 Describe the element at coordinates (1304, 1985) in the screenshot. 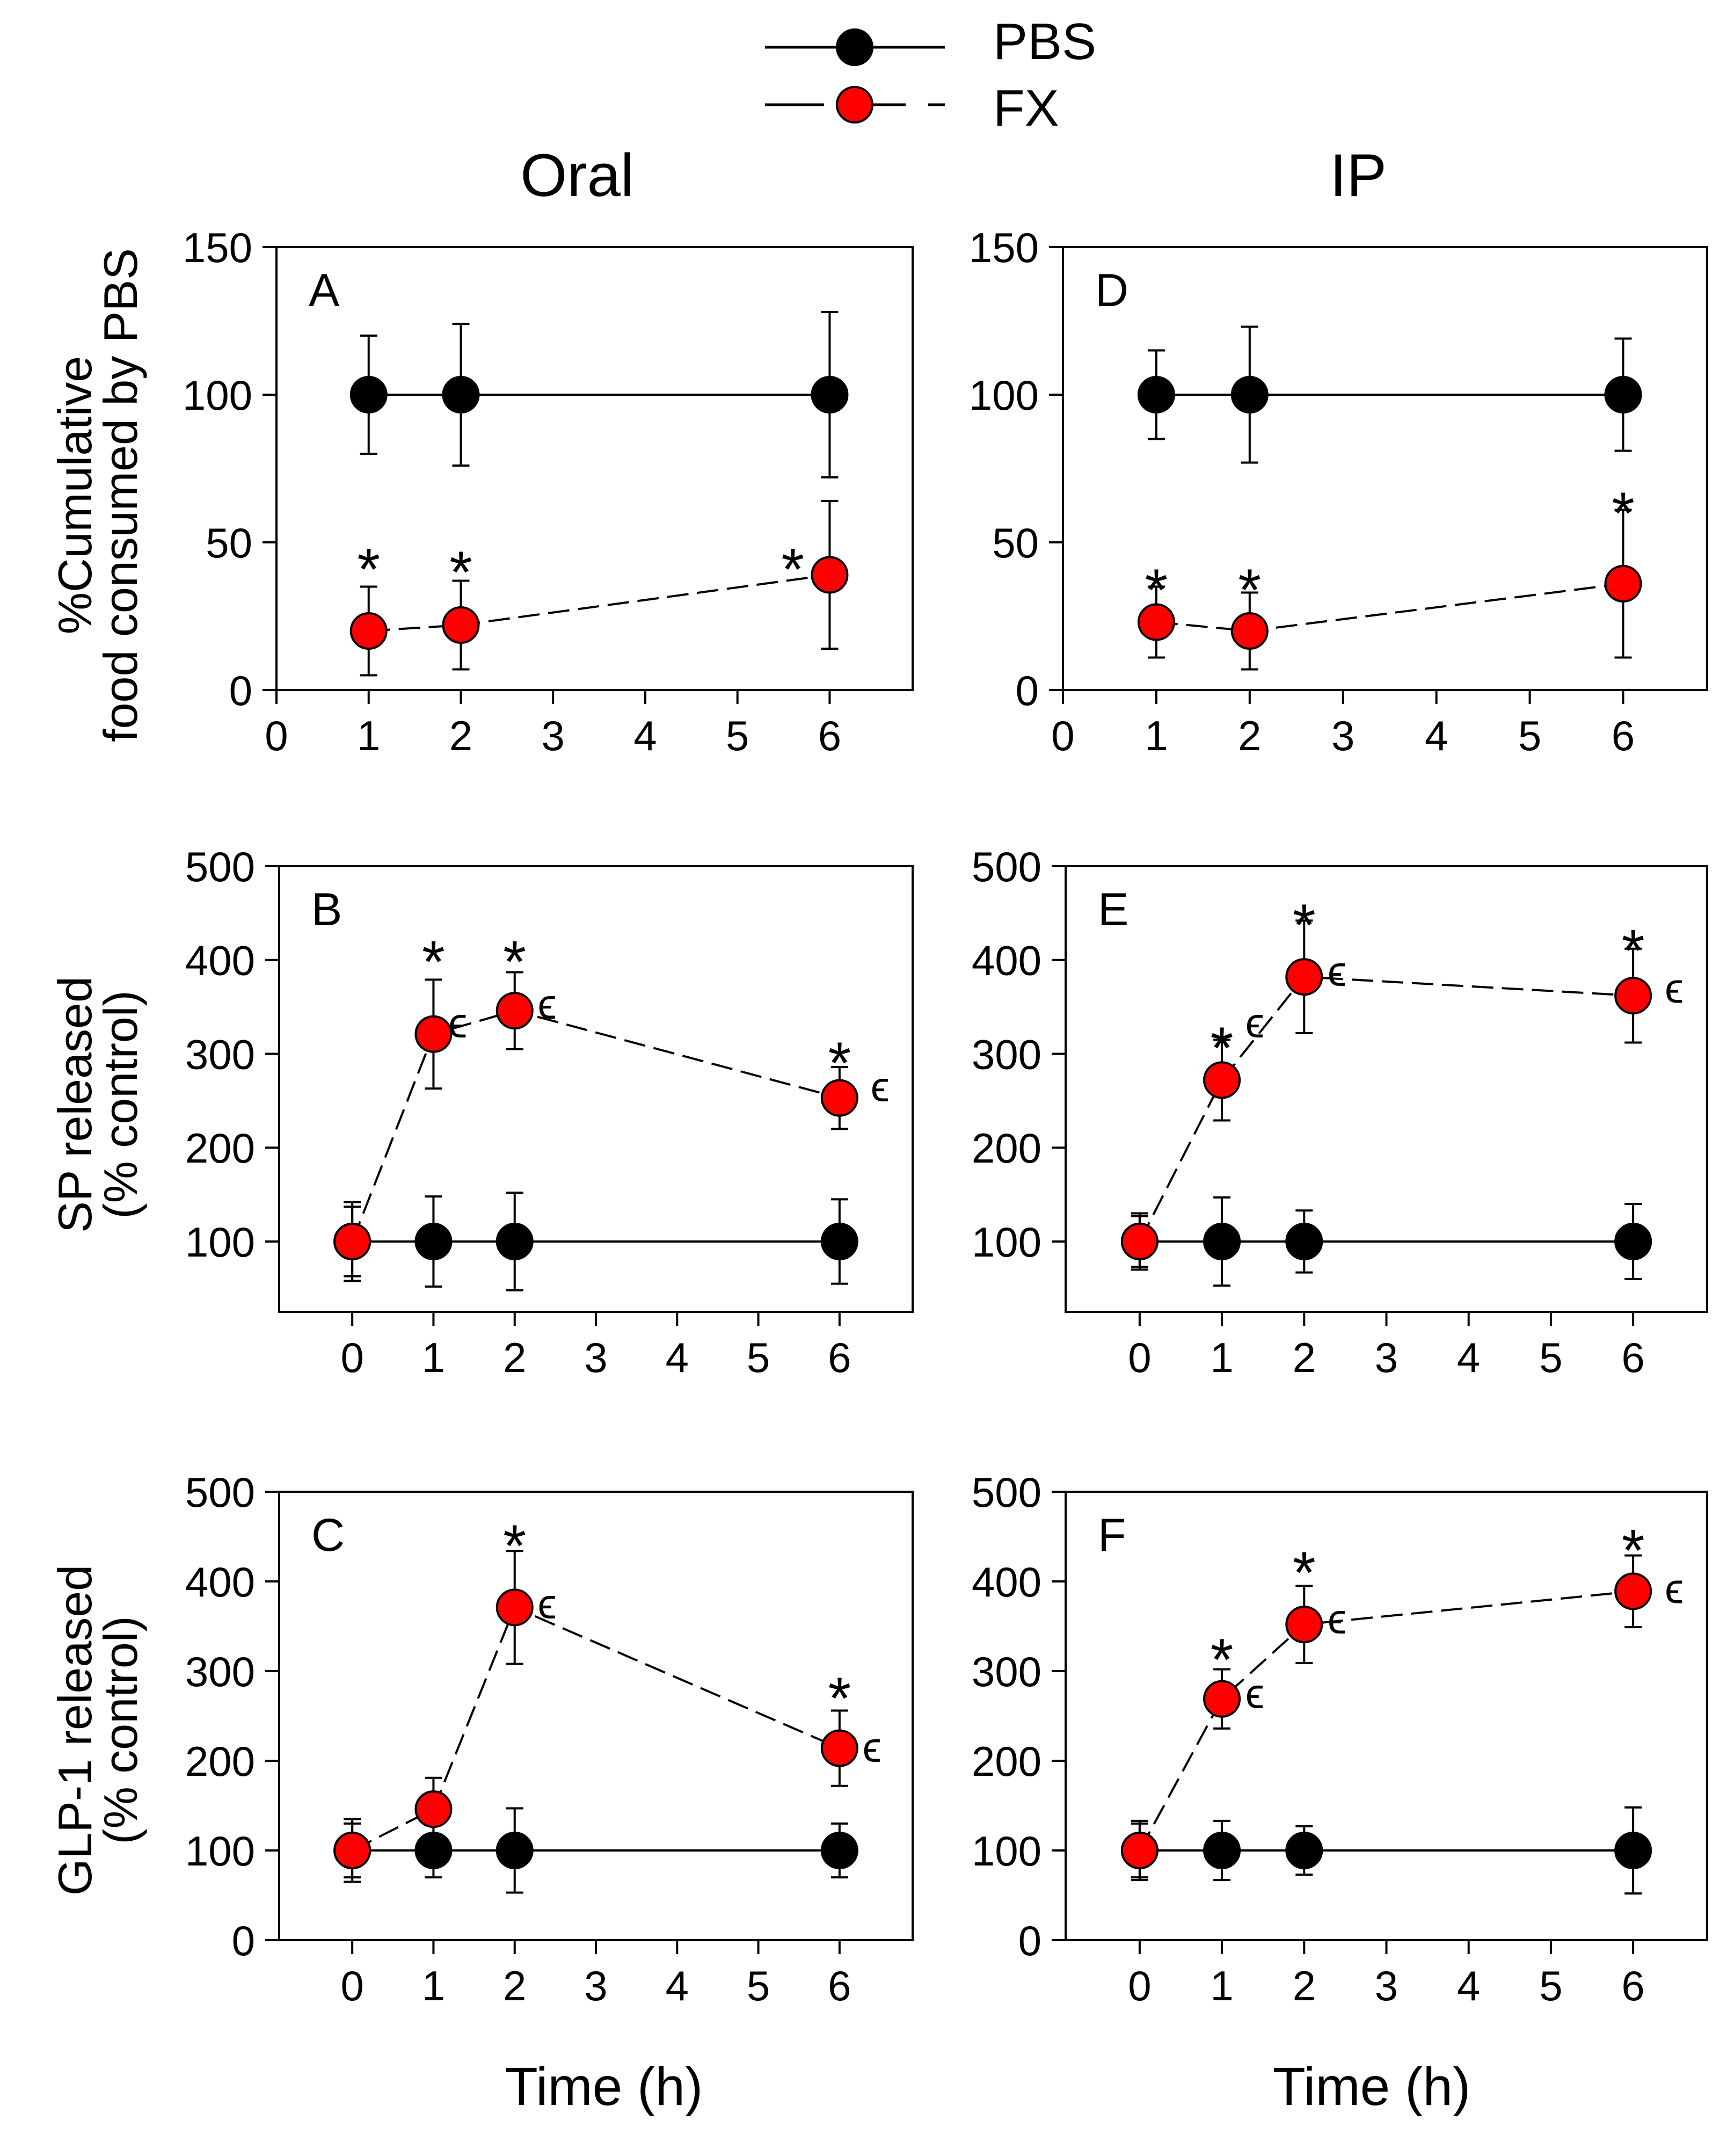

I see `x-tick-label-f-2: 2` at that location.